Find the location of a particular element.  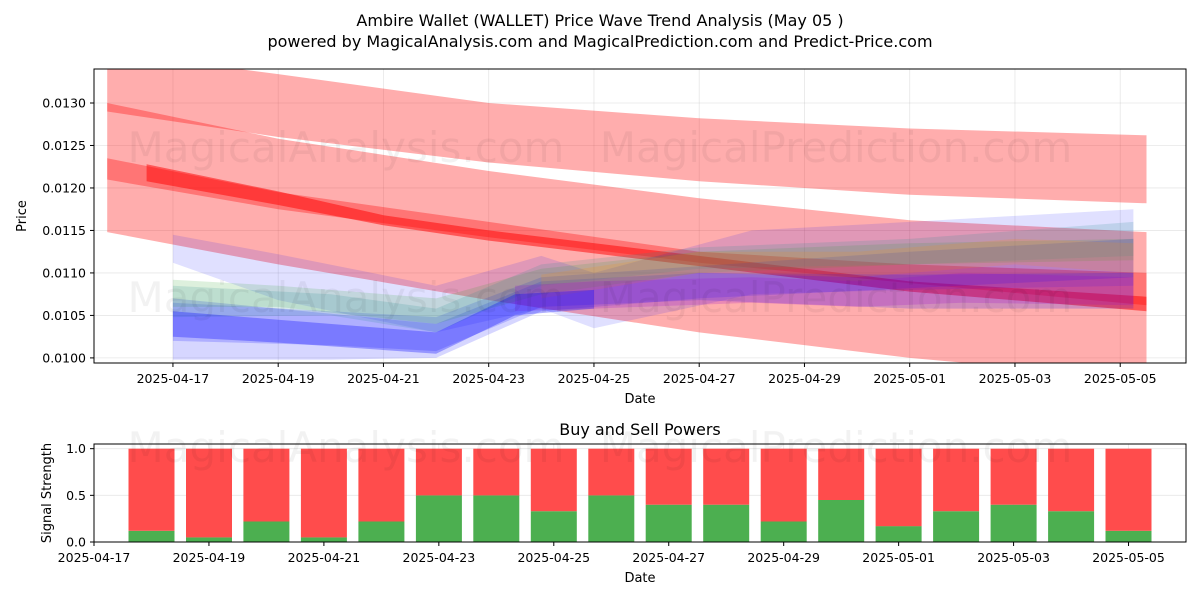

signal-x-tick-label: 2025-04-23 is located at coordinates (439, 557).